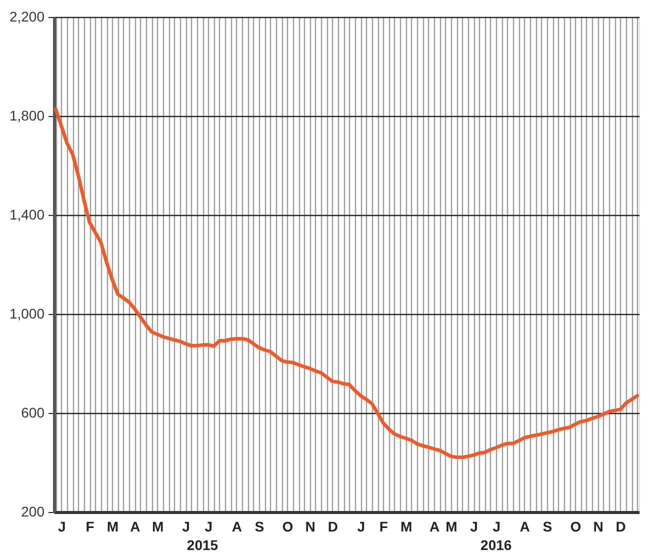 Image resolution: width=655 pixels, height=555 pixels. Describe the element at coordinates (27, 314) in the screenshot. I see `y-tick-label: 1,000` at that location.